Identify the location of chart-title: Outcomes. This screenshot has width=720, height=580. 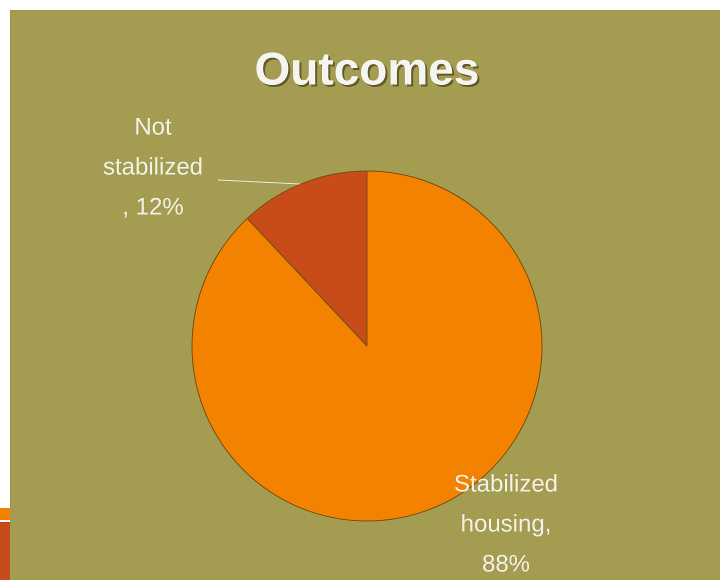
(369, 70).